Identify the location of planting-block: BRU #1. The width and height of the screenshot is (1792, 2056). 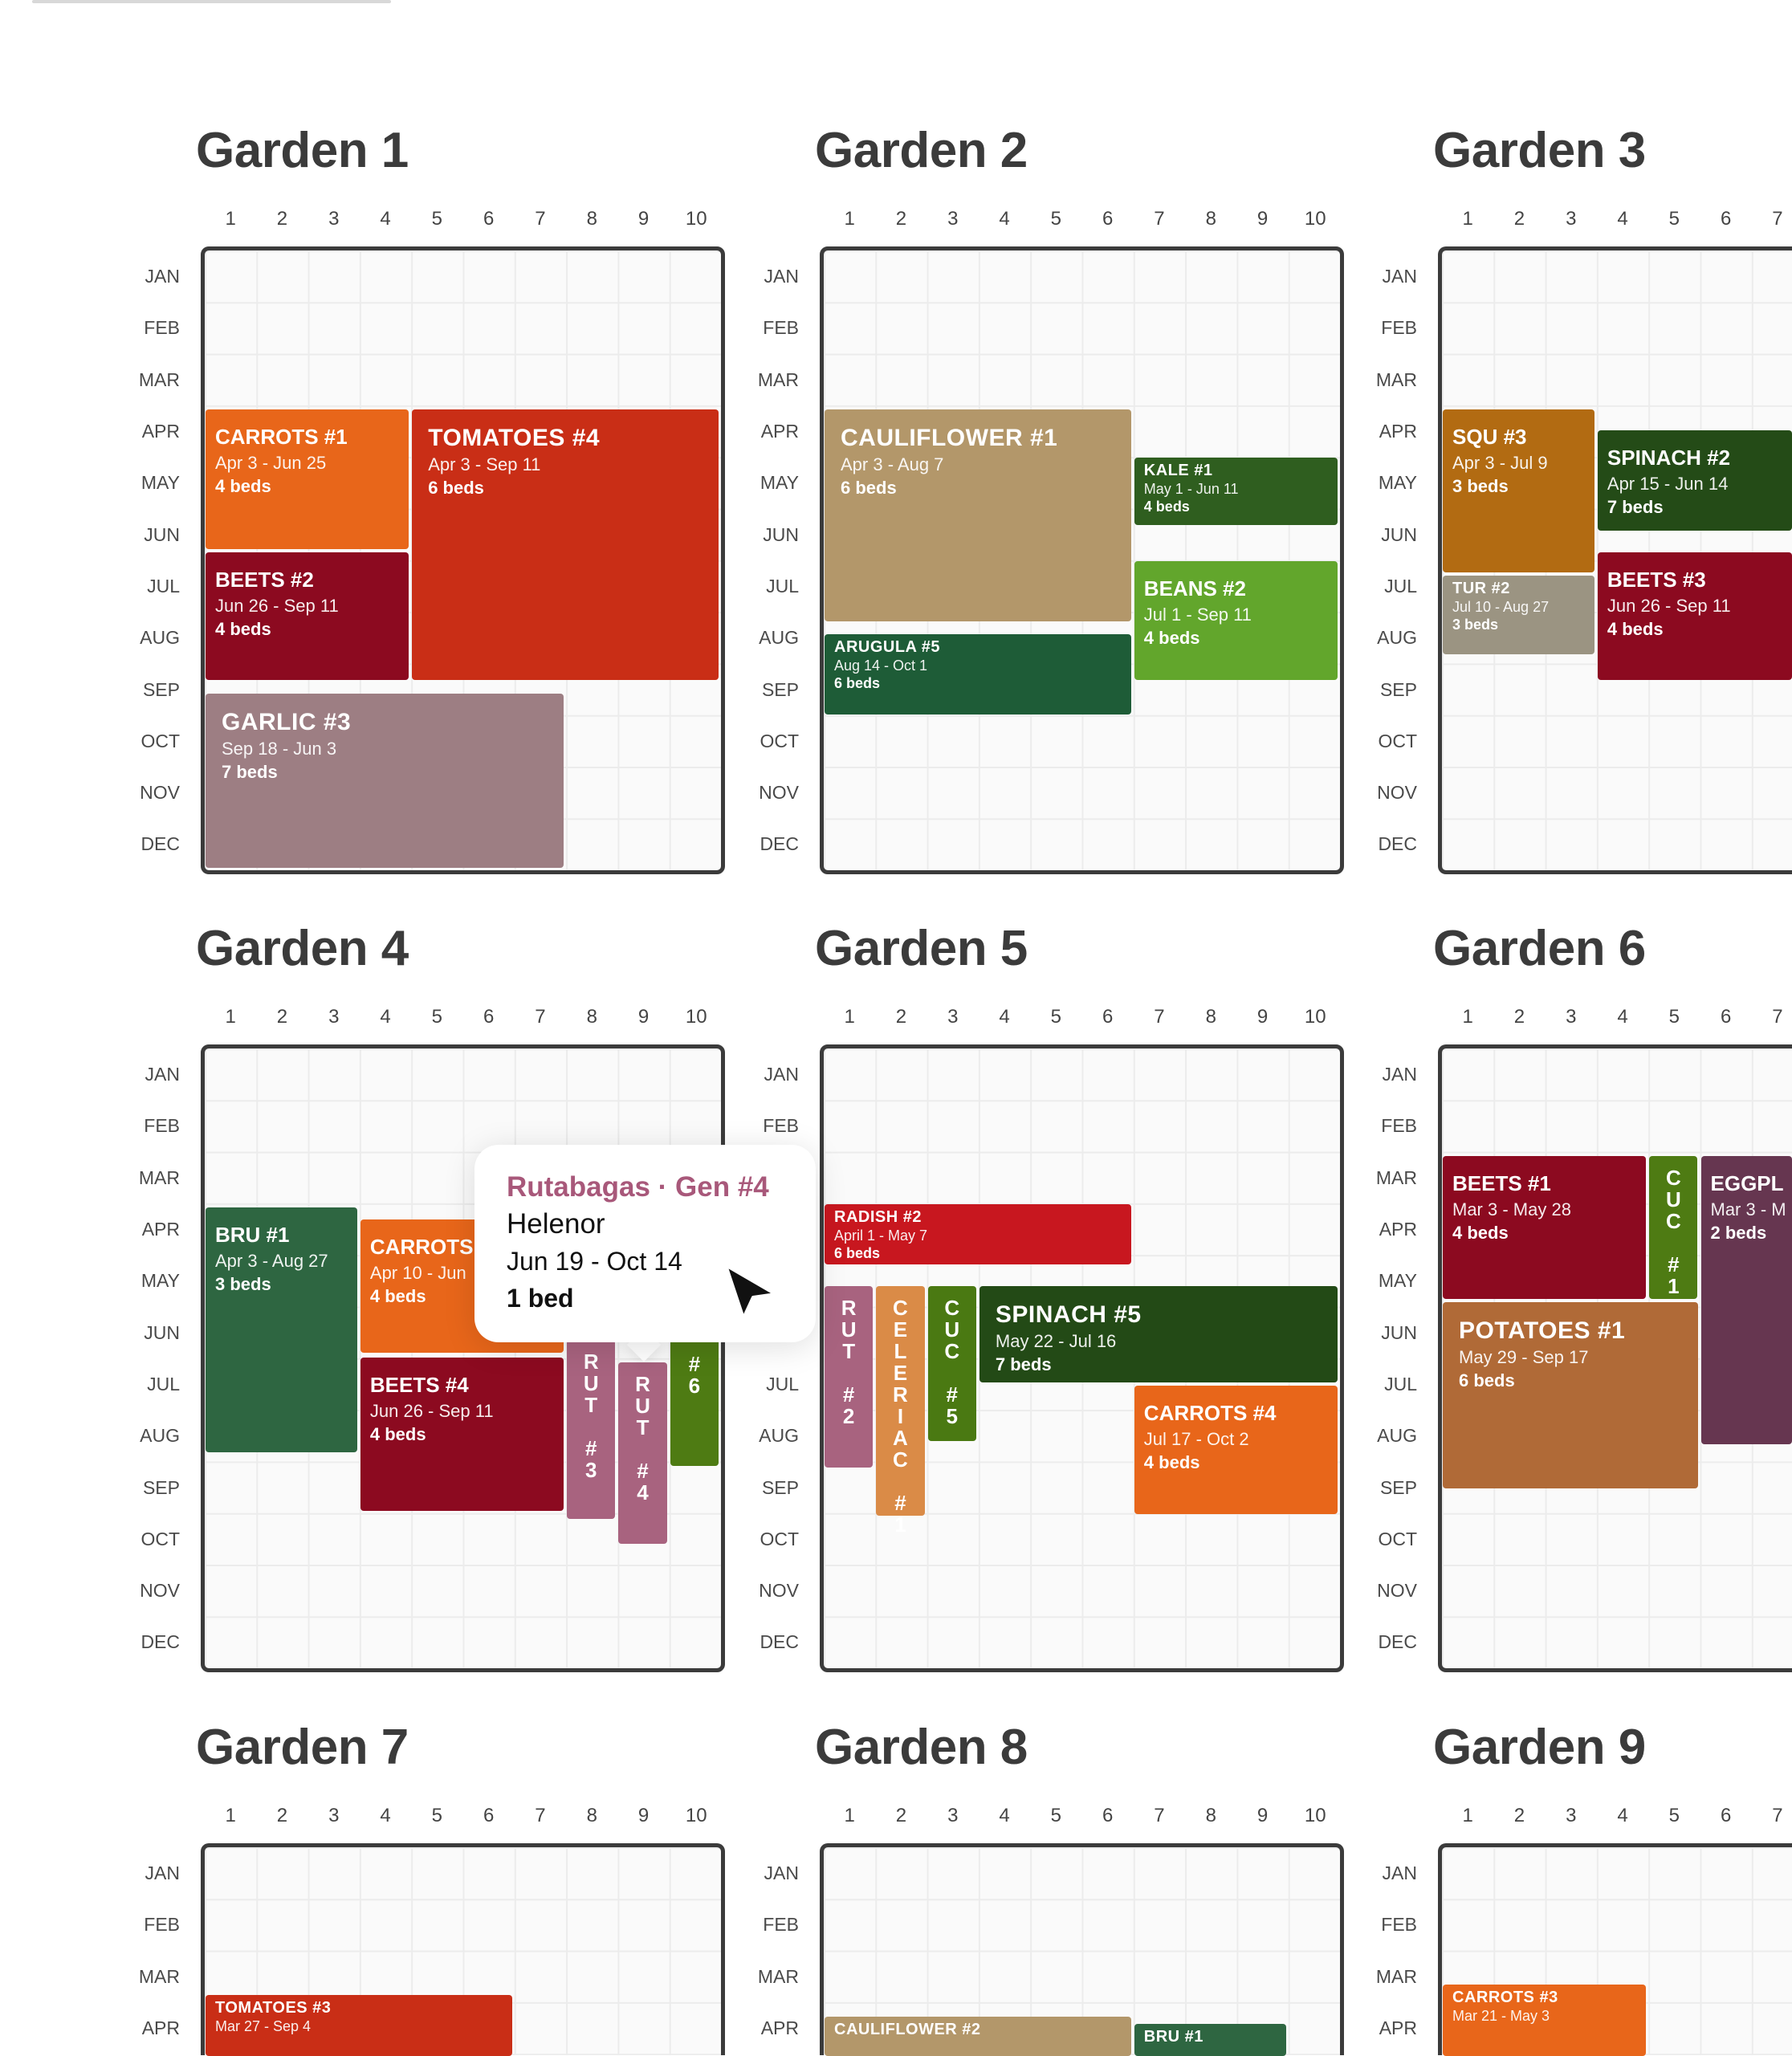
(1210, 2040).